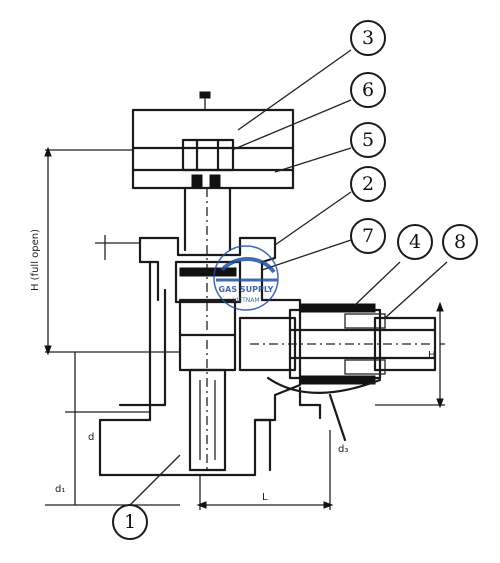 This screenshot has width=500, height=563. I want to click on balloon-7-label: 7, so click(368, 236).